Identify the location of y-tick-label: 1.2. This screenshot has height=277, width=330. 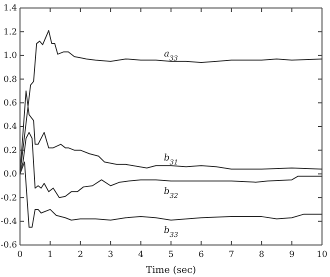
(10, 32).